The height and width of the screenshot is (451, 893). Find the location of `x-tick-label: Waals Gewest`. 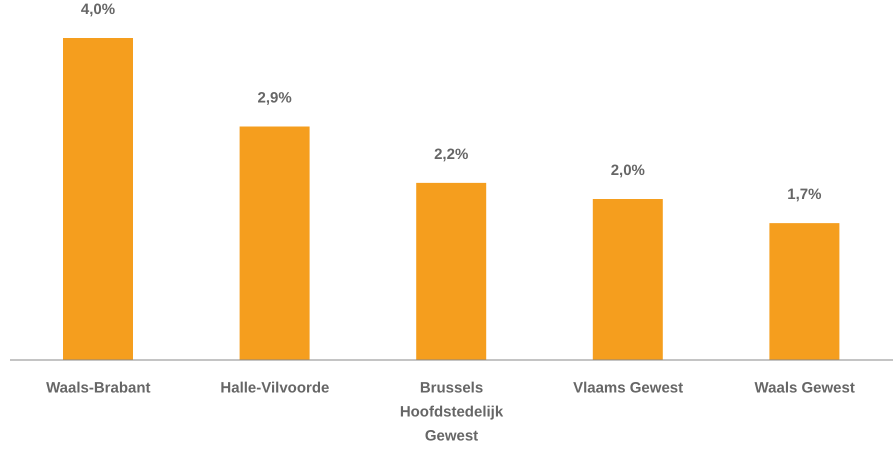

x-tick-label: Waals Gewest is located at coordinates (804, 388).